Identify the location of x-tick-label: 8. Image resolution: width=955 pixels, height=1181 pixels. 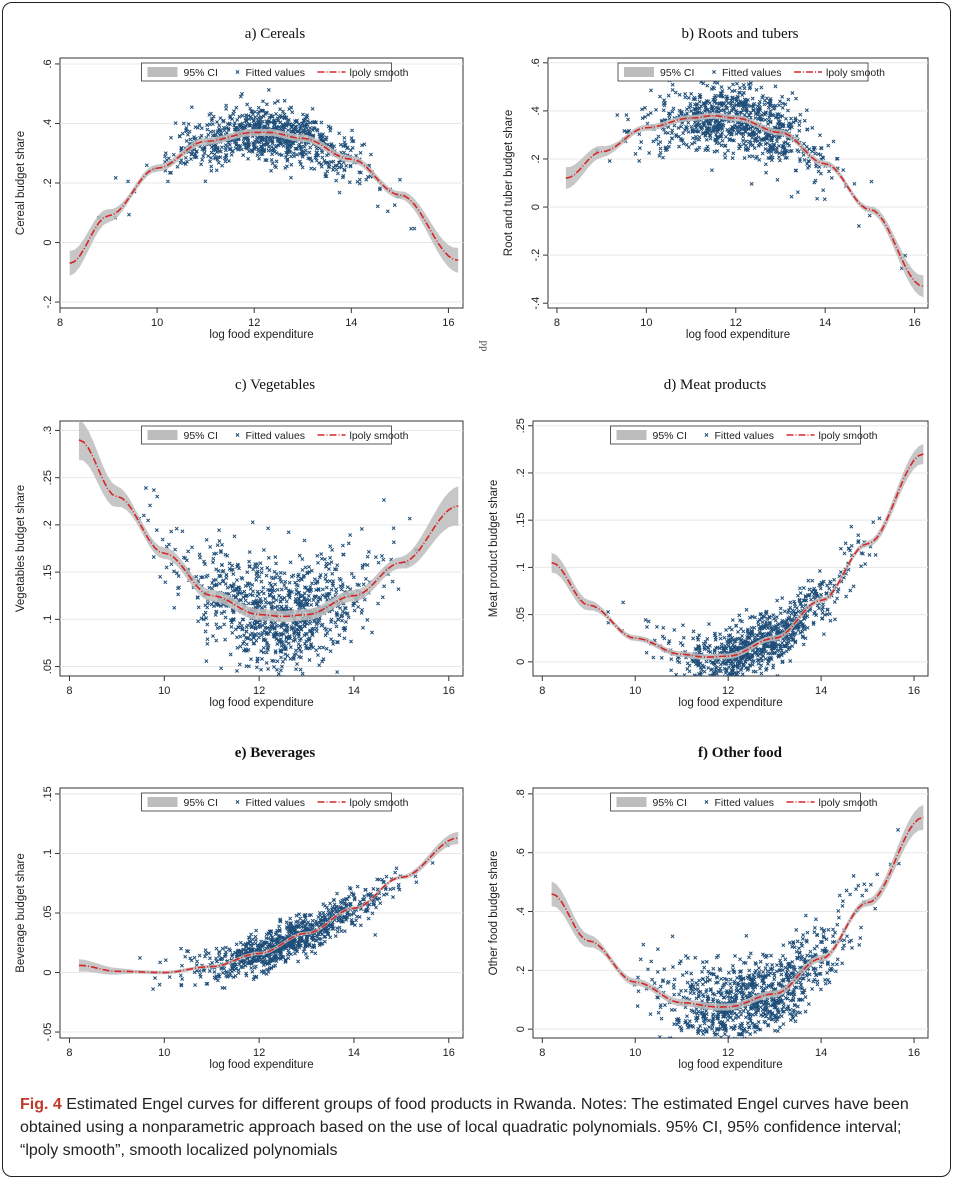
(542, 691).